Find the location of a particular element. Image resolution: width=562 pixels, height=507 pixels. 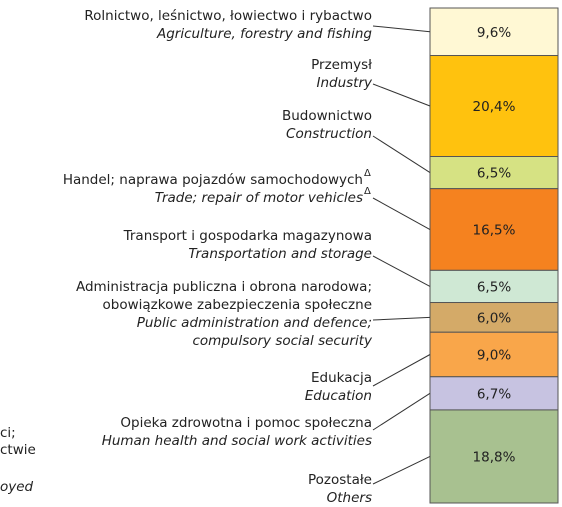

label-en: Agriculture, forestry and fishing is located at coordinates (264, 34).